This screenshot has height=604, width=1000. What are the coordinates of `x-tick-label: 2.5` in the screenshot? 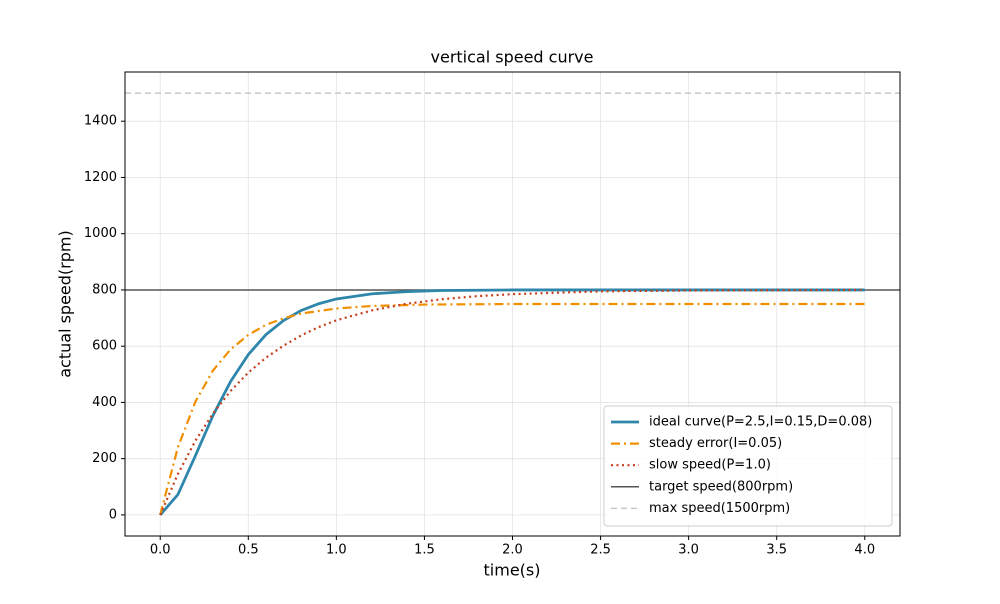 It's located at (600, 550).